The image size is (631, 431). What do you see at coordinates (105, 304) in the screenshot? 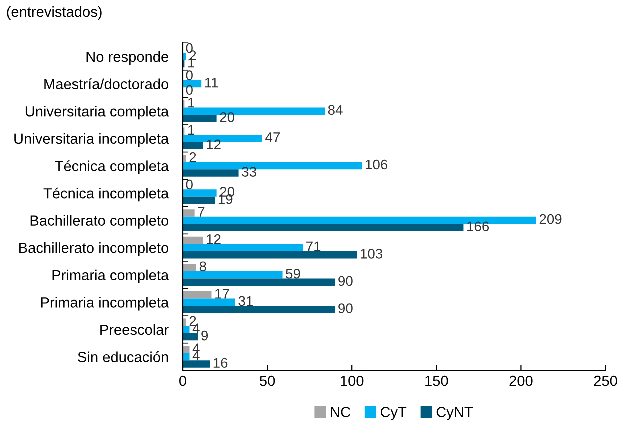
I see `y-tick-label: Primaria incompleta` at bounding box center [105, 304].